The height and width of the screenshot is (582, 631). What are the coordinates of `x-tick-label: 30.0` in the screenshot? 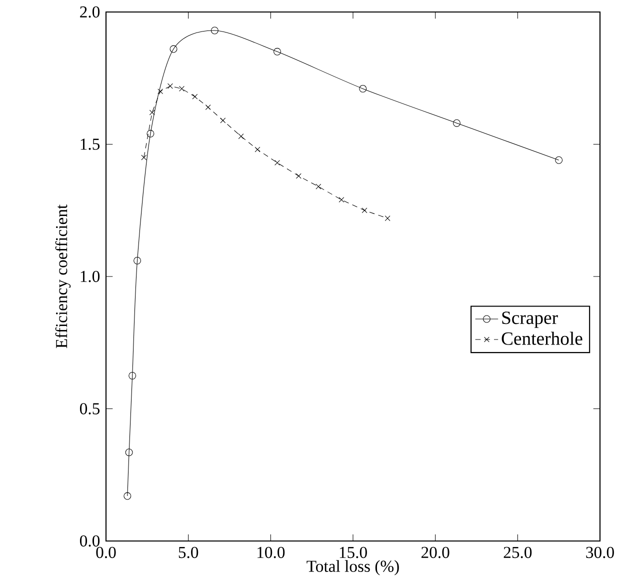 It's located at (600, 552).